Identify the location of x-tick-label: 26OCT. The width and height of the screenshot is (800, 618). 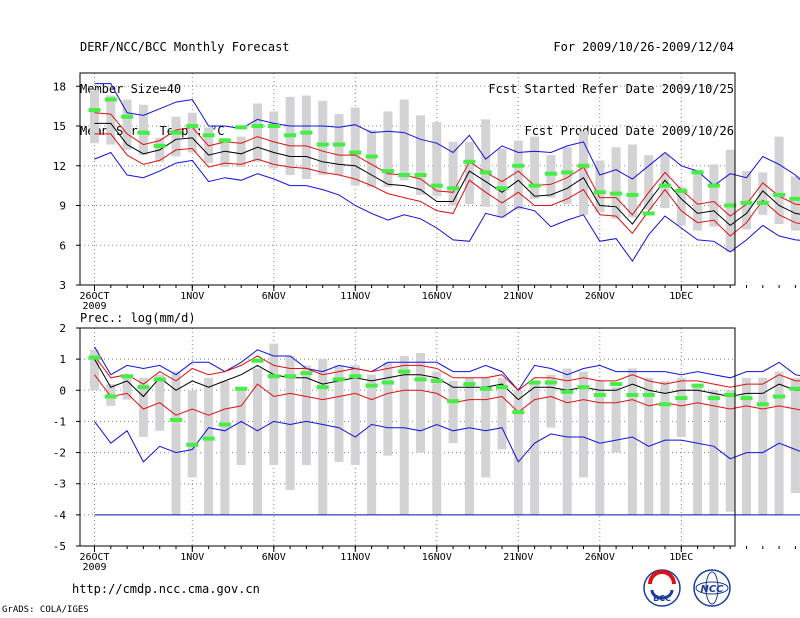
(94, 557).